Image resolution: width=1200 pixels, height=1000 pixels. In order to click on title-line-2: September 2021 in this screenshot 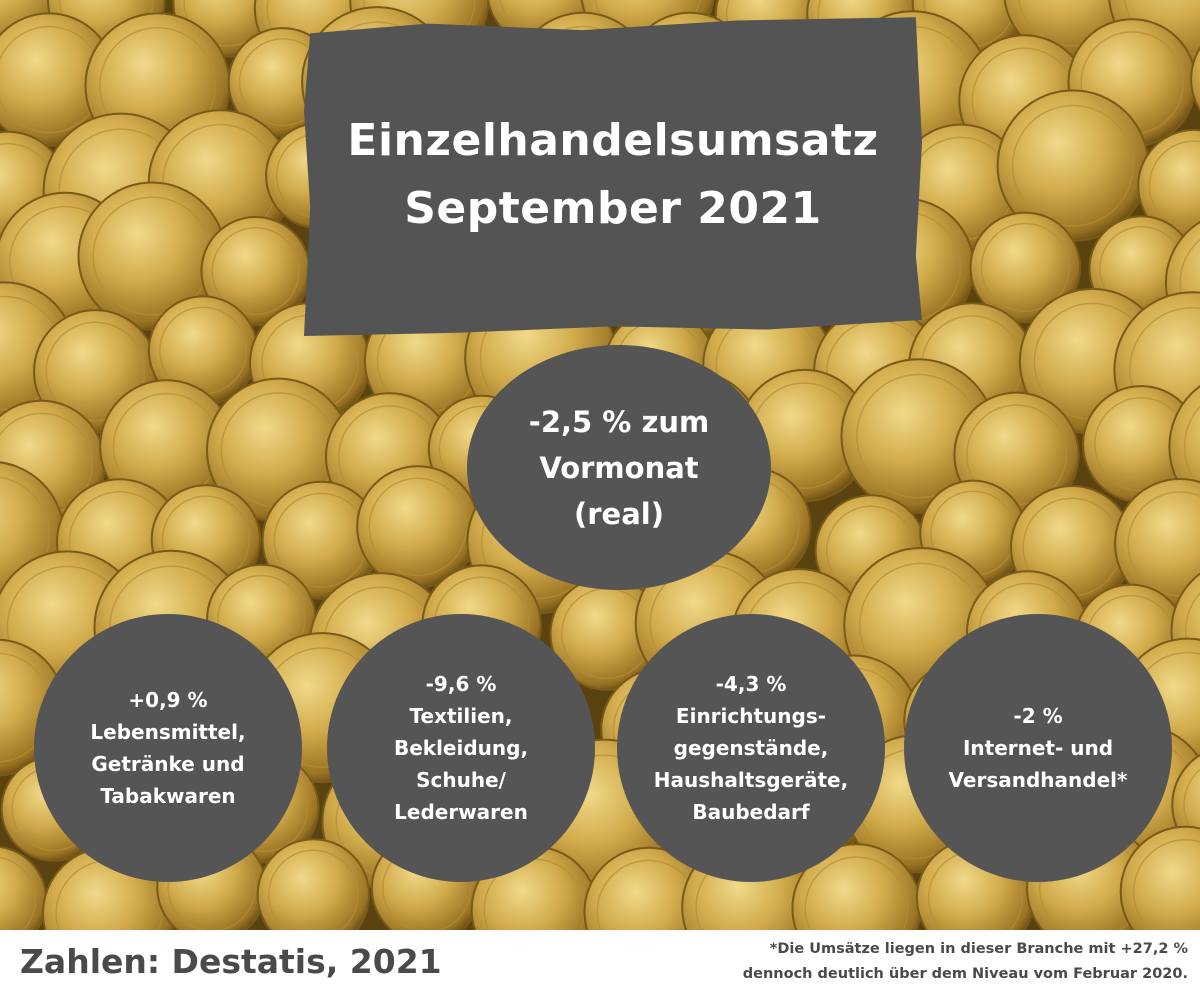, I will do `click(613, 208)`.